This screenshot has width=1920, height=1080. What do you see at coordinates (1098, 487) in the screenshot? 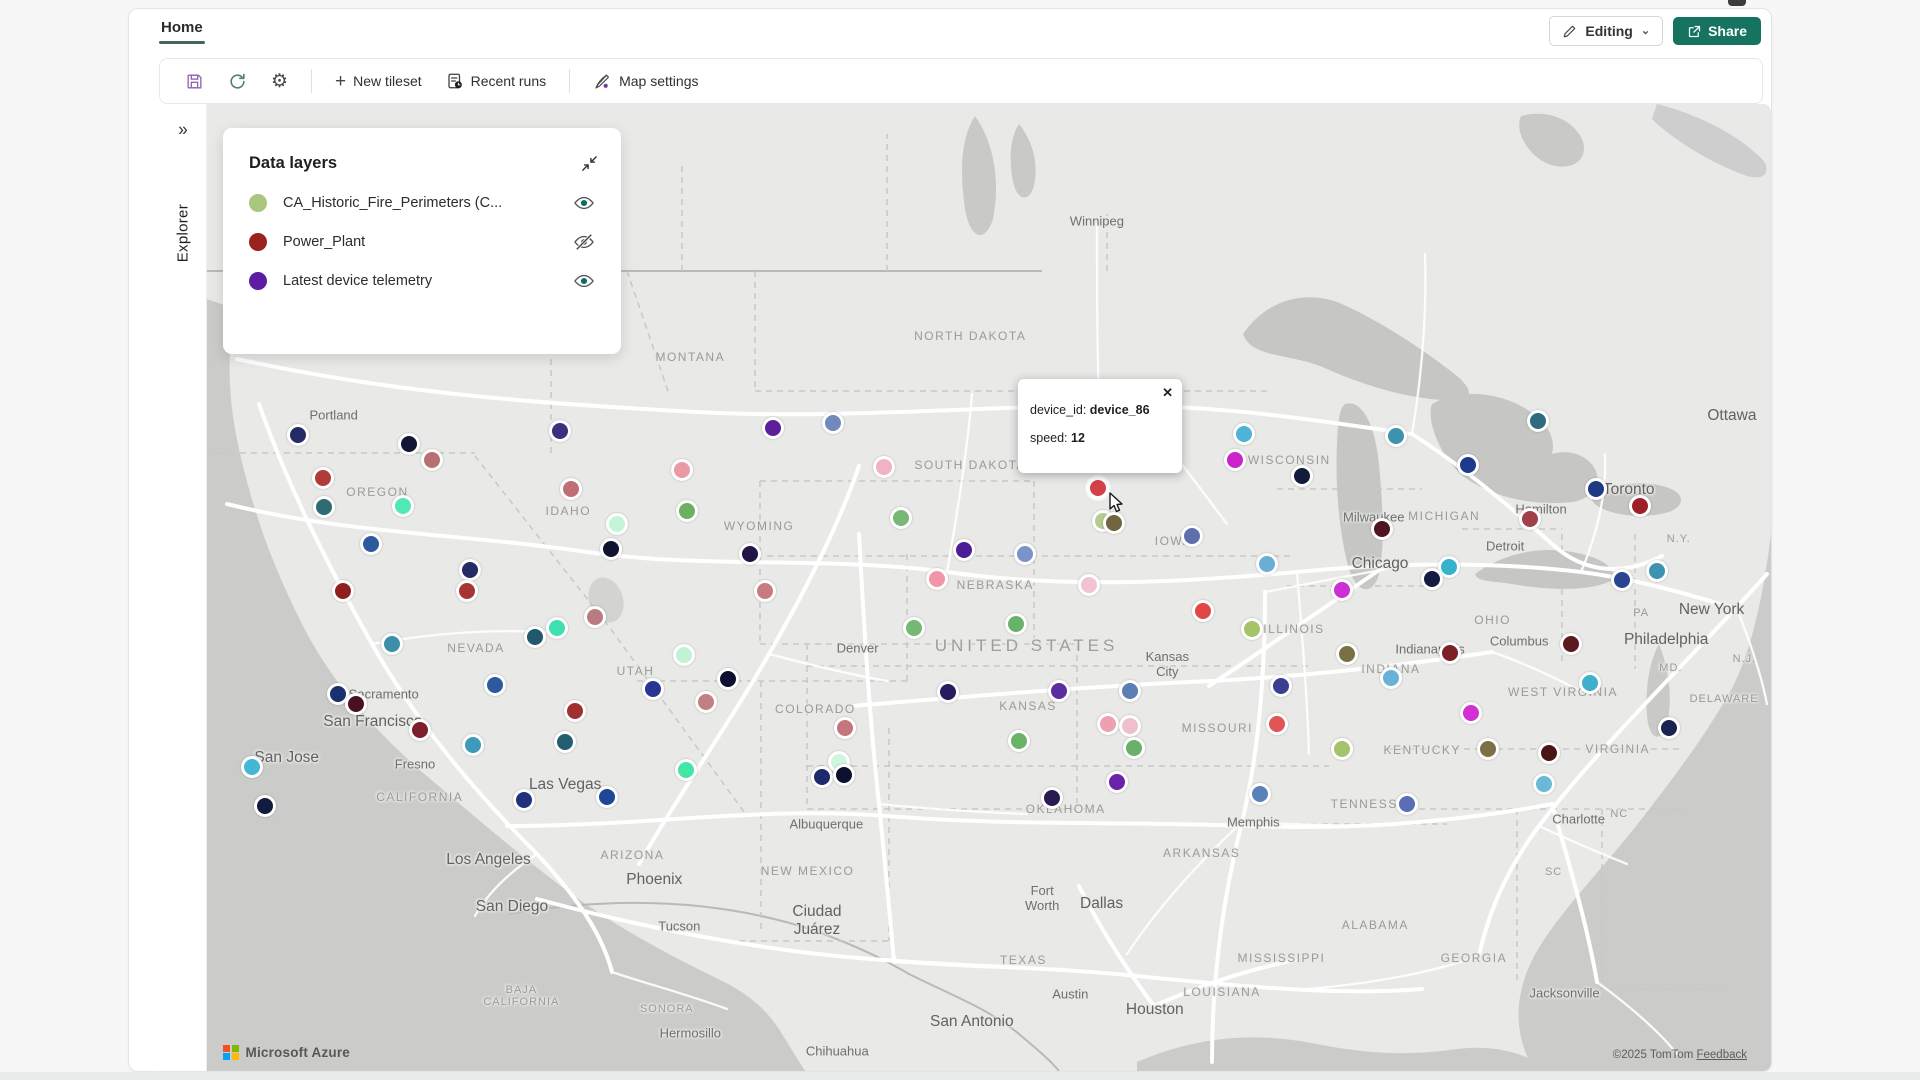
I see `selected-device-marker` at bounding box center [1098, 487].